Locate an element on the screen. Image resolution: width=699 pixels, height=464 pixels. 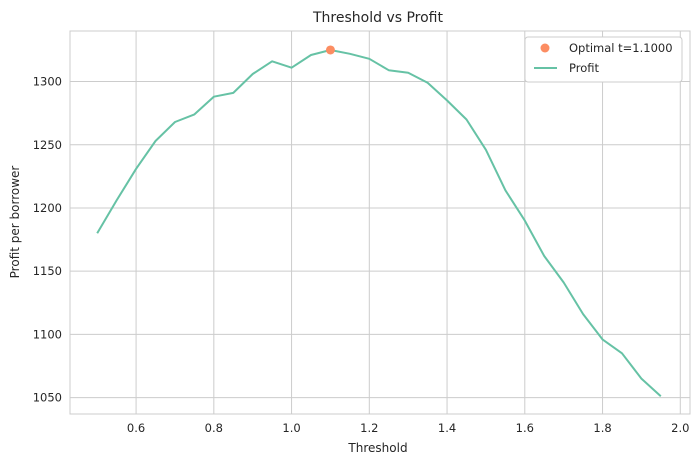
y-tick-label: 1050 is located at coordinates (47, 398).